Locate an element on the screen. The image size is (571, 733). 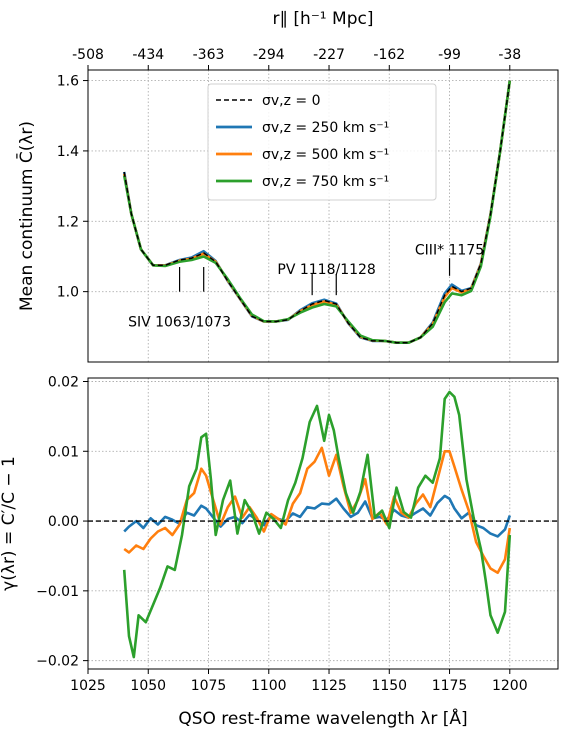
top-x-tick-label-3: -294 is located at coordinates (269, 55).